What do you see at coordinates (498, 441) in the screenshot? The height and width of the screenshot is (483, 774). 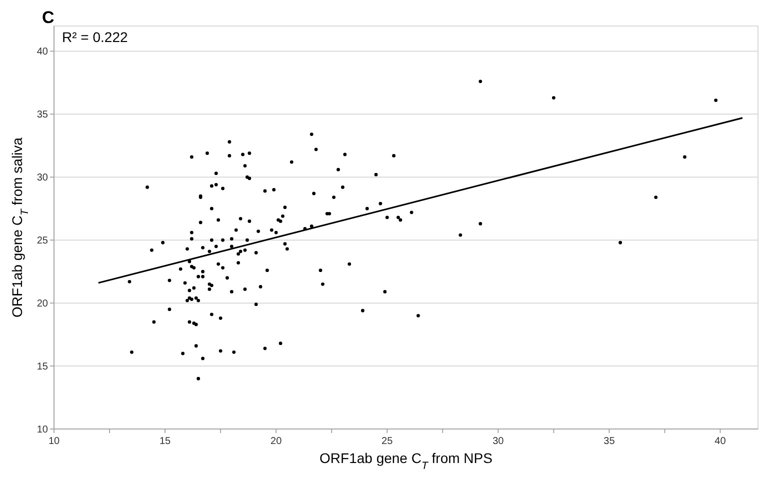 I see `x-tick-label: 30` at bounding box center [498, 441].